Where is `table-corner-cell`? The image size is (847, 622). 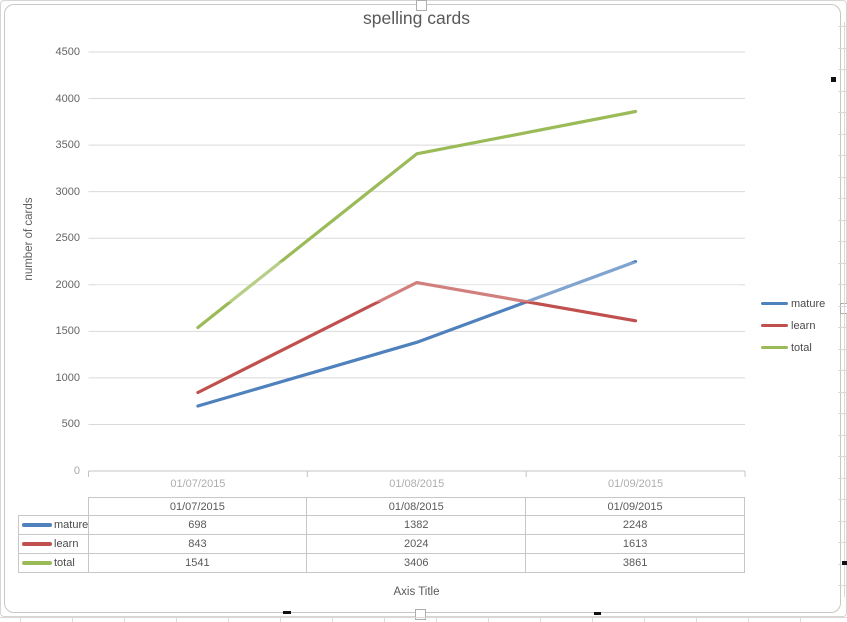
table-corner-cell is located at coordinates (53, 506).